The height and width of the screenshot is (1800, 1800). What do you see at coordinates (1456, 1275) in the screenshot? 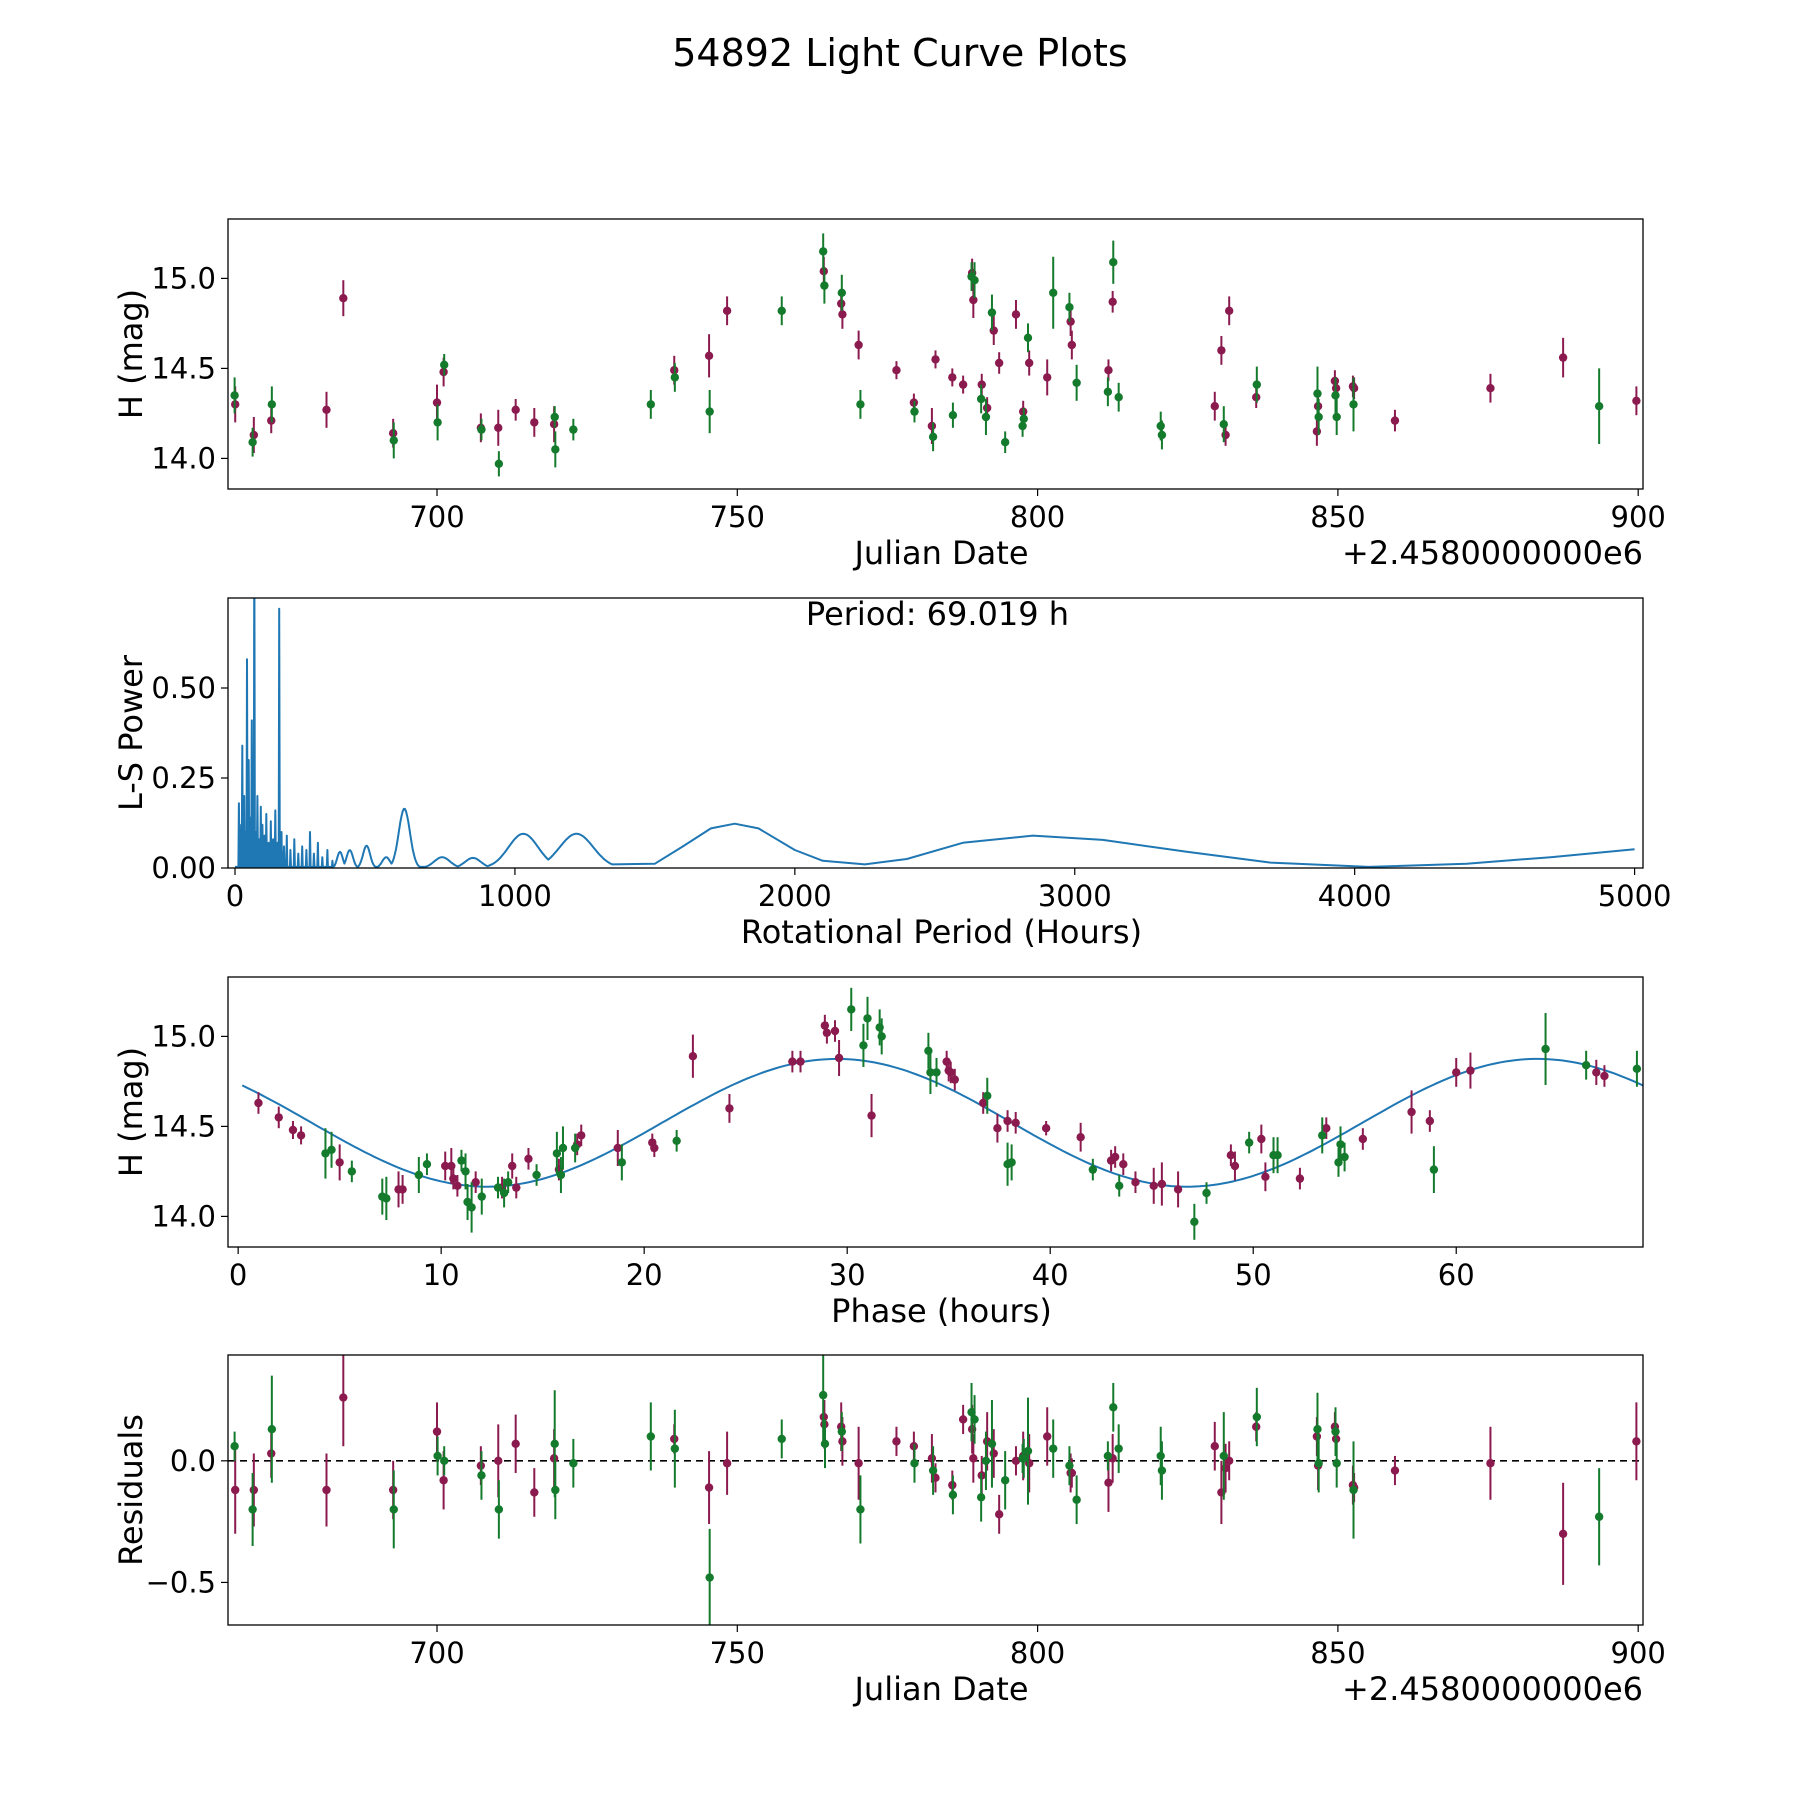
I see `x-tick-label: 60` at bounding box center [1456, 1275].